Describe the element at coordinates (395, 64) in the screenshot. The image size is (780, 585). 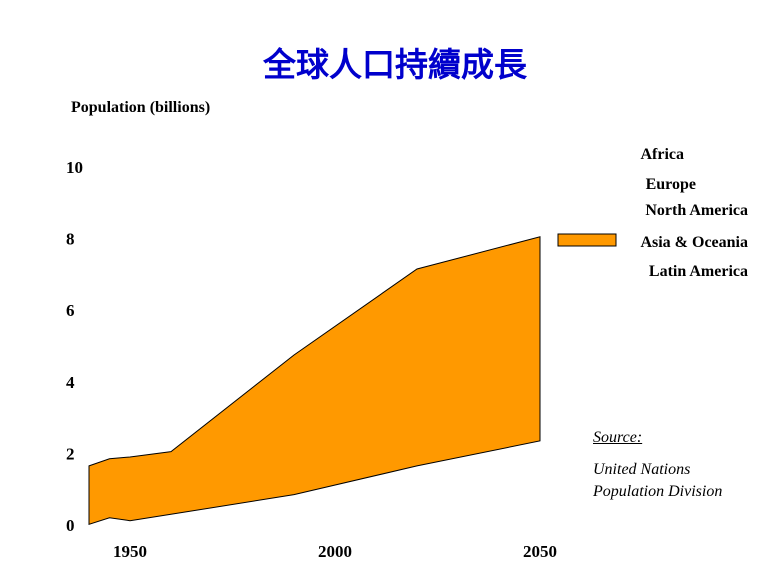
I see `chart-title: 全球人口持續成長` at that location.